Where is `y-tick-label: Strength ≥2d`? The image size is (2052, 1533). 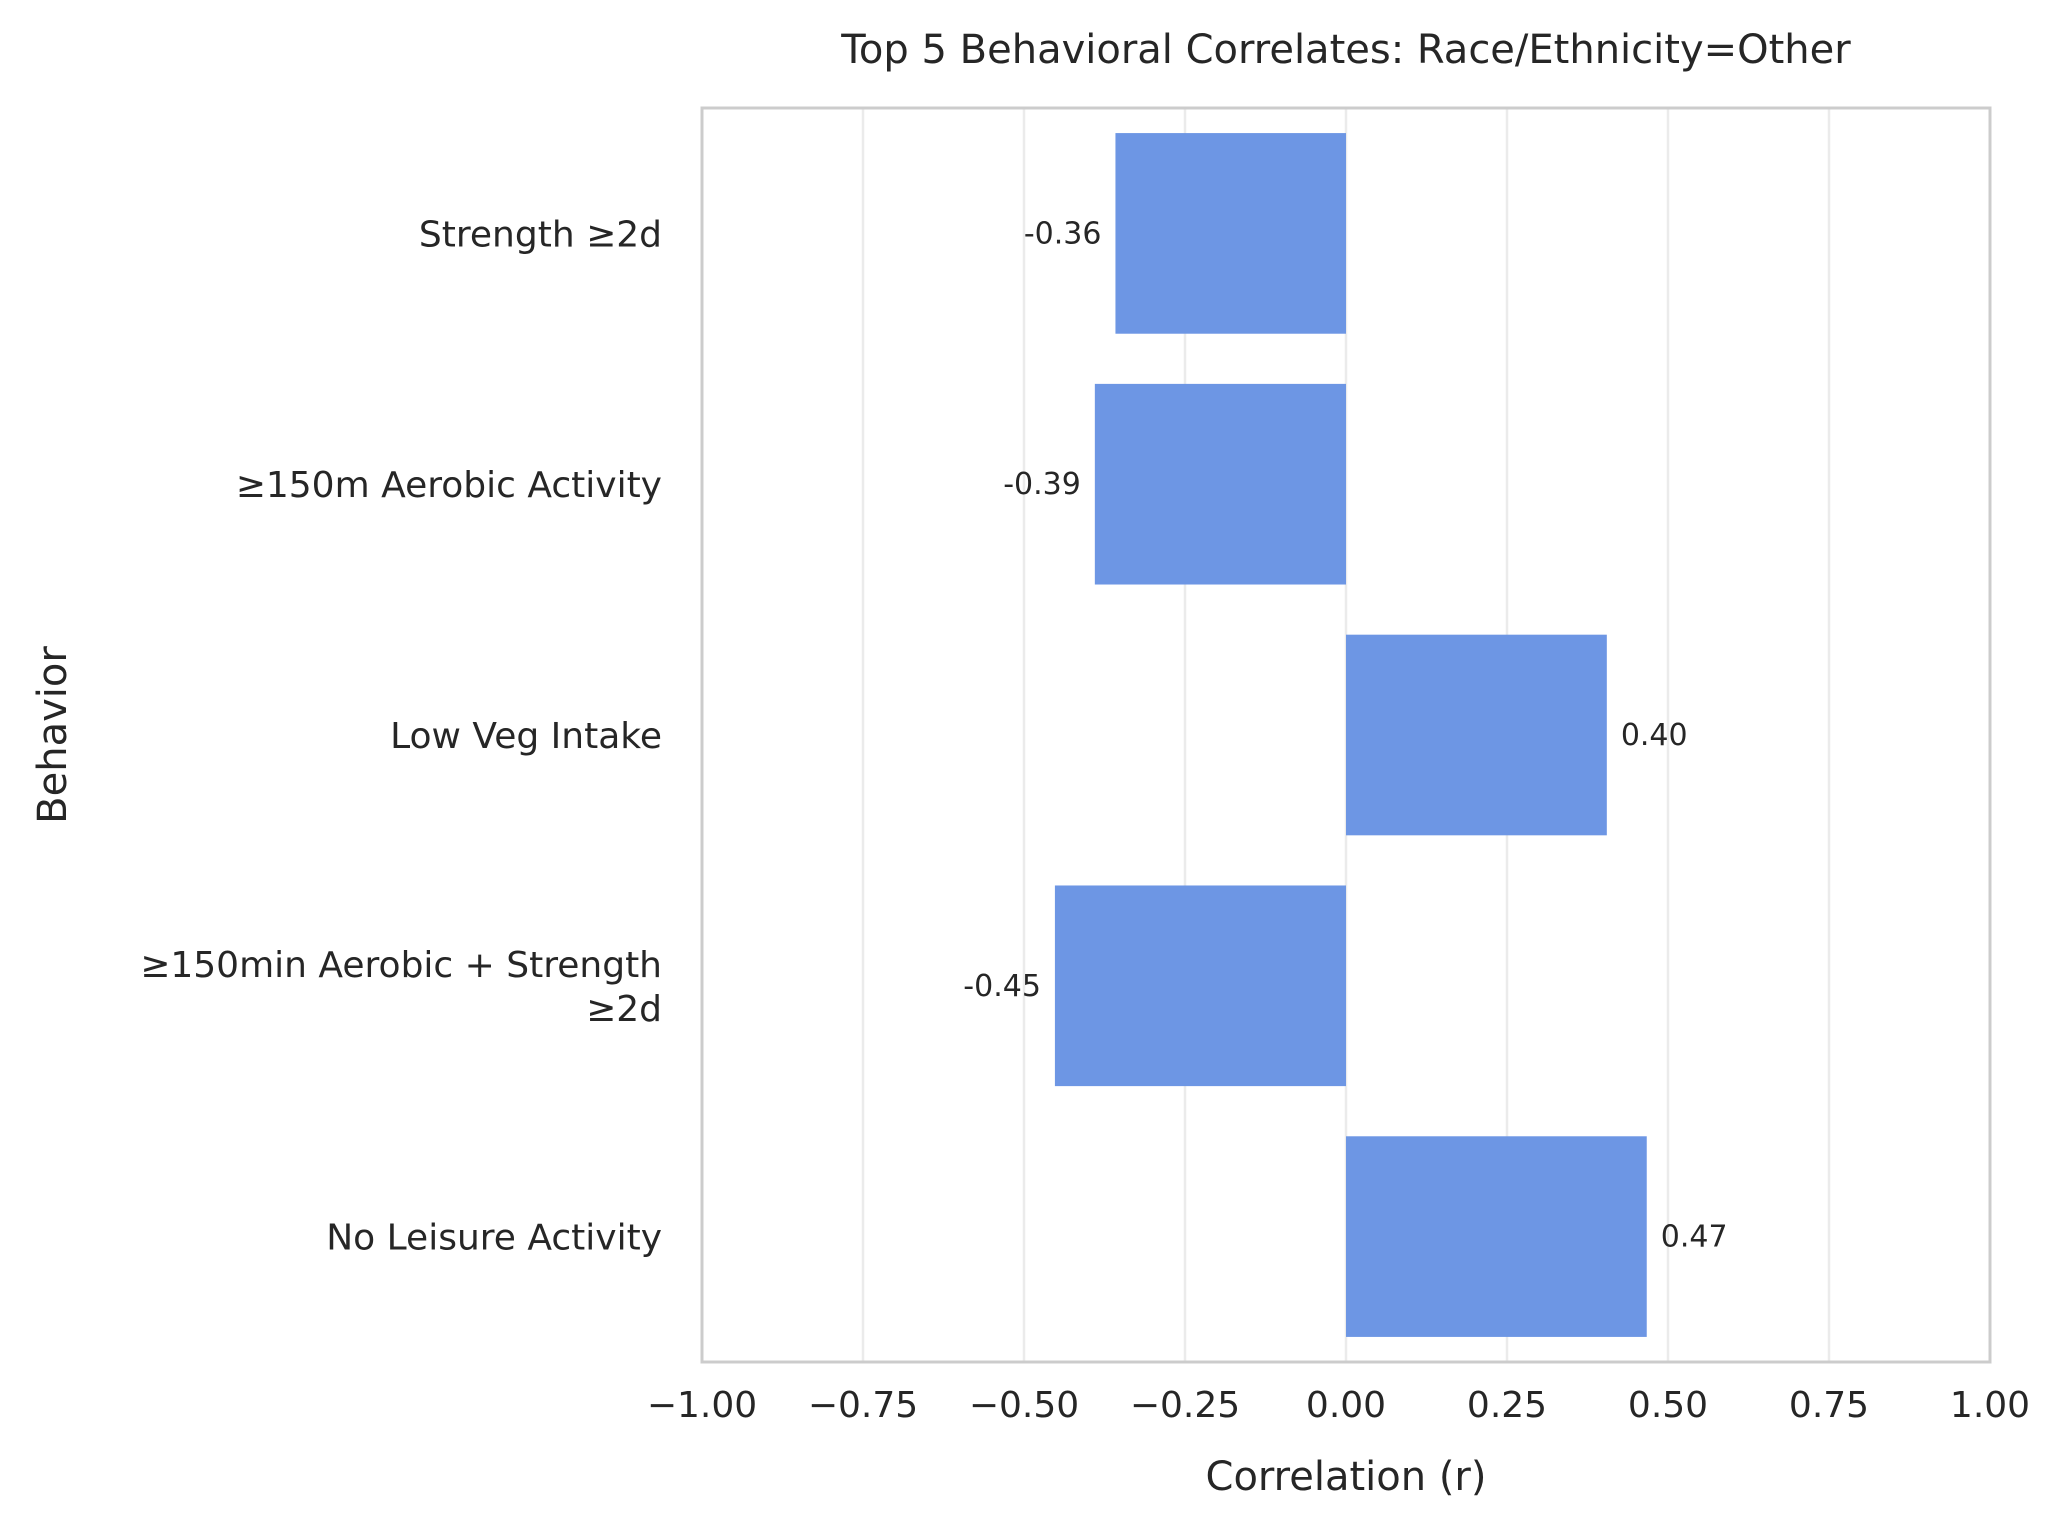
y-tick-label: Strength ≥2d is located at coordinates (540, 234).